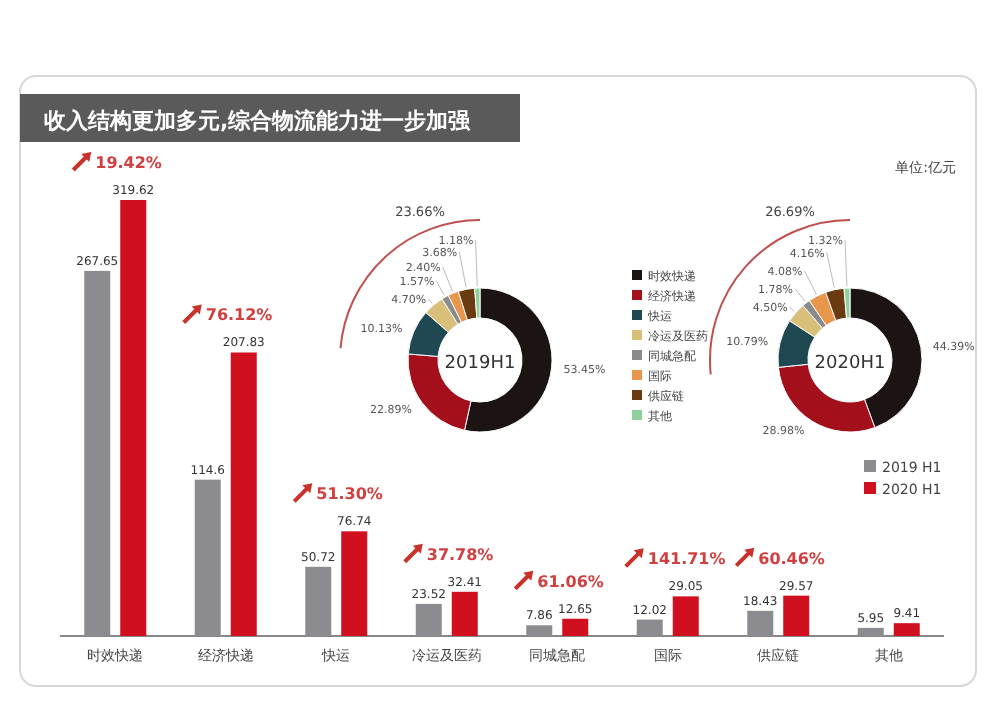  I want to click on annotation: 76.12%, so click(239, 315).